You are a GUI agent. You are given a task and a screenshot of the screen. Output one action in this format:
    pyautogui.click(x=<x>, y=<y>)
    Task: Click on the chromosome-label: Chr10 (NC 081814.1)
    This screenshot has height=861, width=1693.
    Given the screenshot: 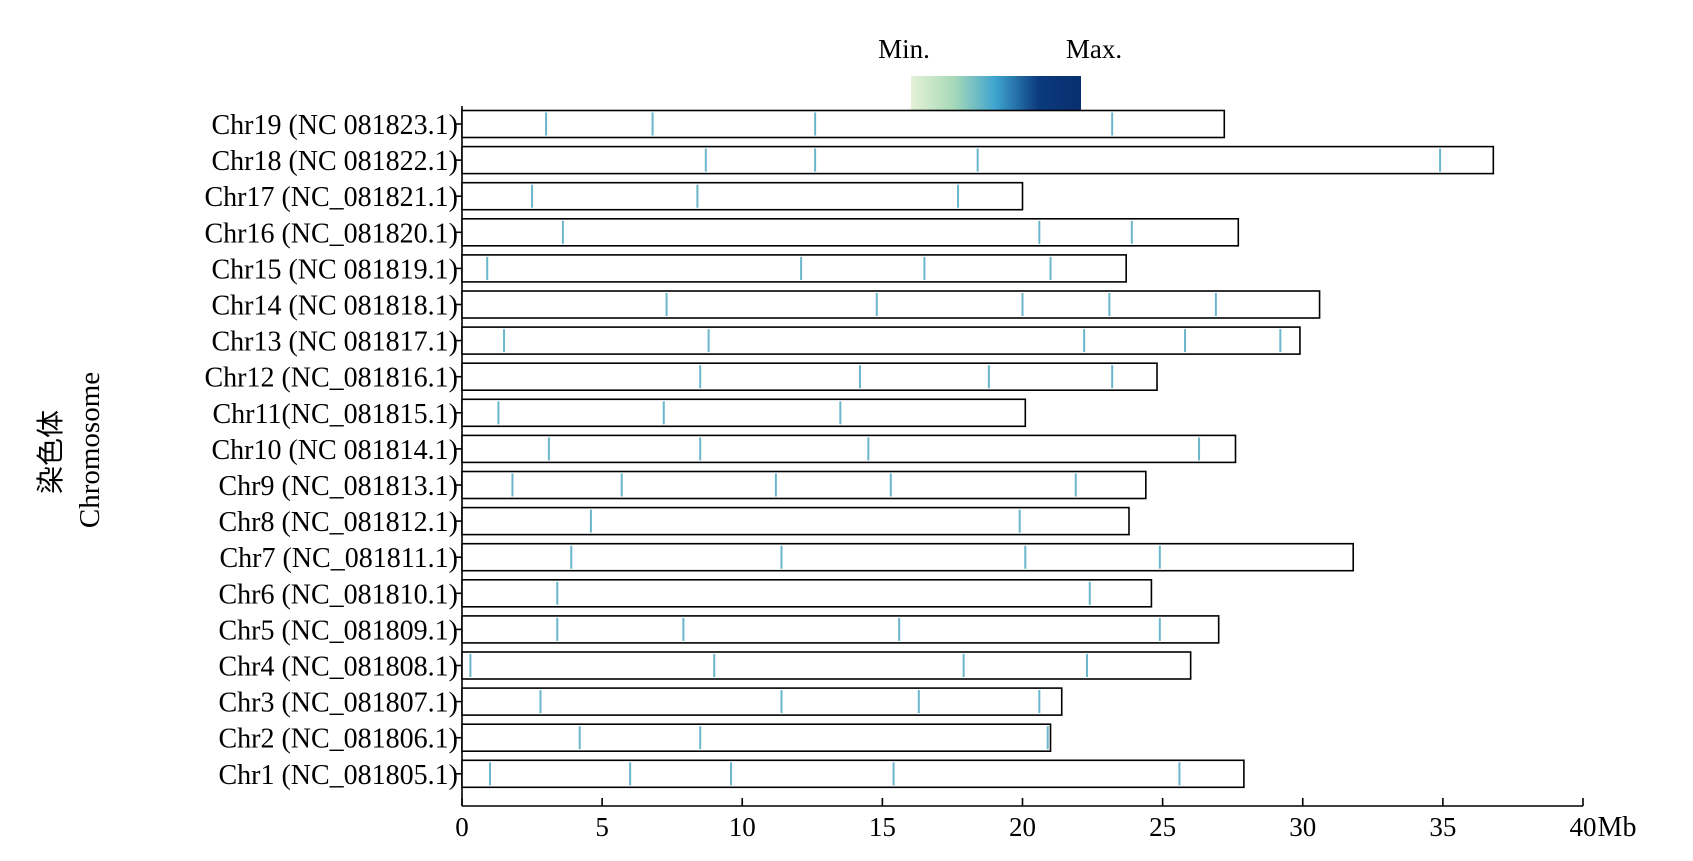 What is the action you would take?
    pyautogui.click(x=334, y=450)
    